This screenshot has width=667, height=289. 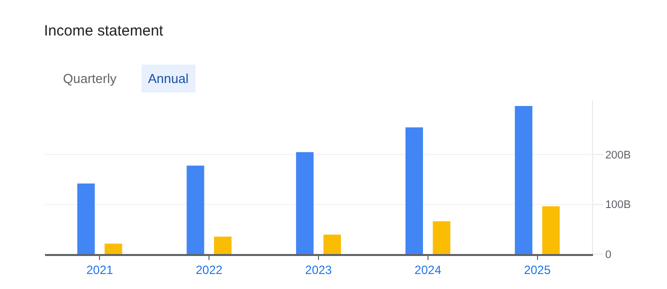 I want to click on text: Quarterly, so click(x=90, y=78).